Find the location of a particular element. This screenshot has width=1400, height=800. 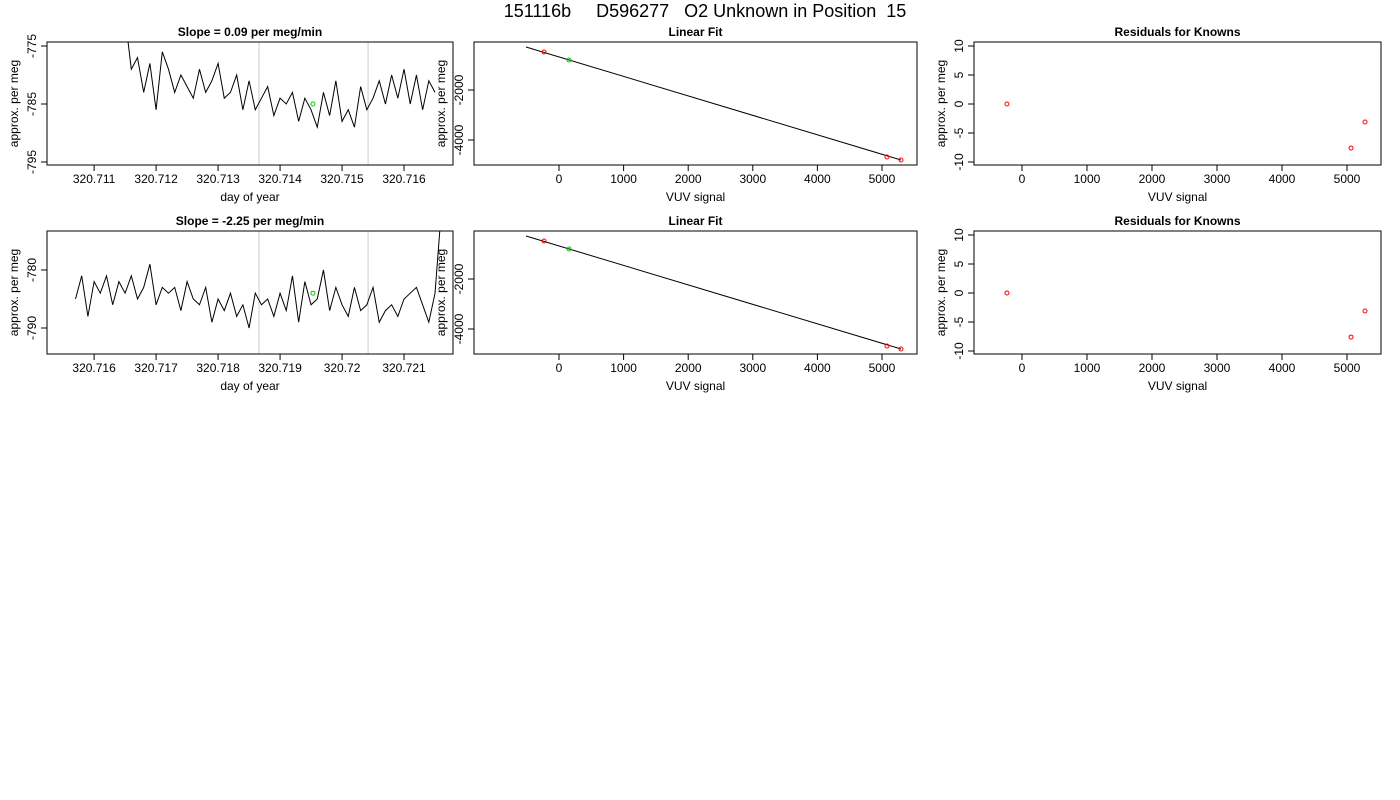

panel-title: Linear Fit is located at coordinates (695, 221).